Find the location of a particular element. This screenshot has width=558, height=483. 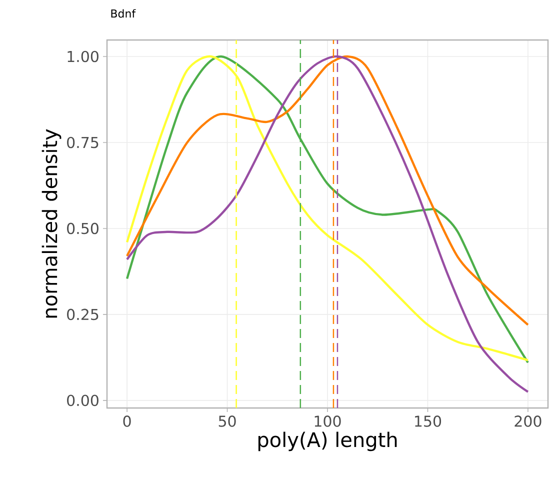

x-tick-label: 50 is located at coordinates (227, 421).